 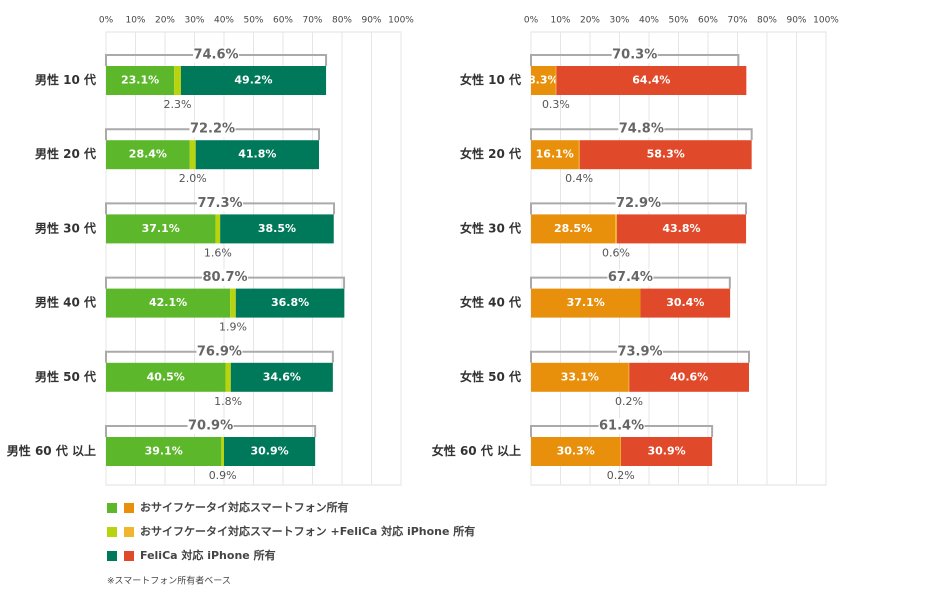 I want to click on segment-label: 8.3%, so click(x=543, y=80).